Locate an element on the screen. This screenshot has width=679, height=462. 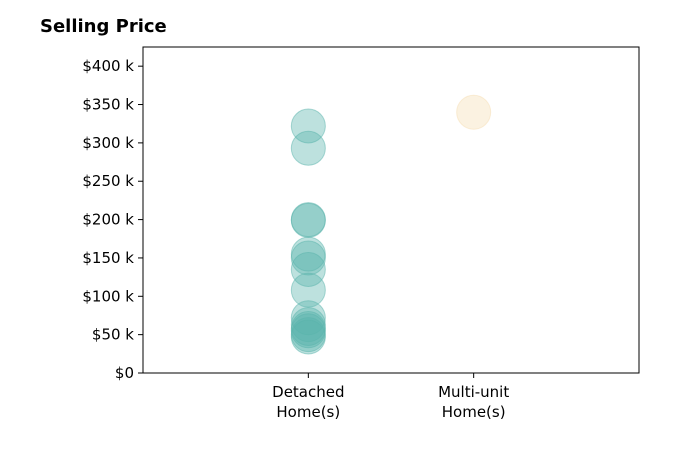
y-tick-label: $200 k is located at coordinates (108, 220).